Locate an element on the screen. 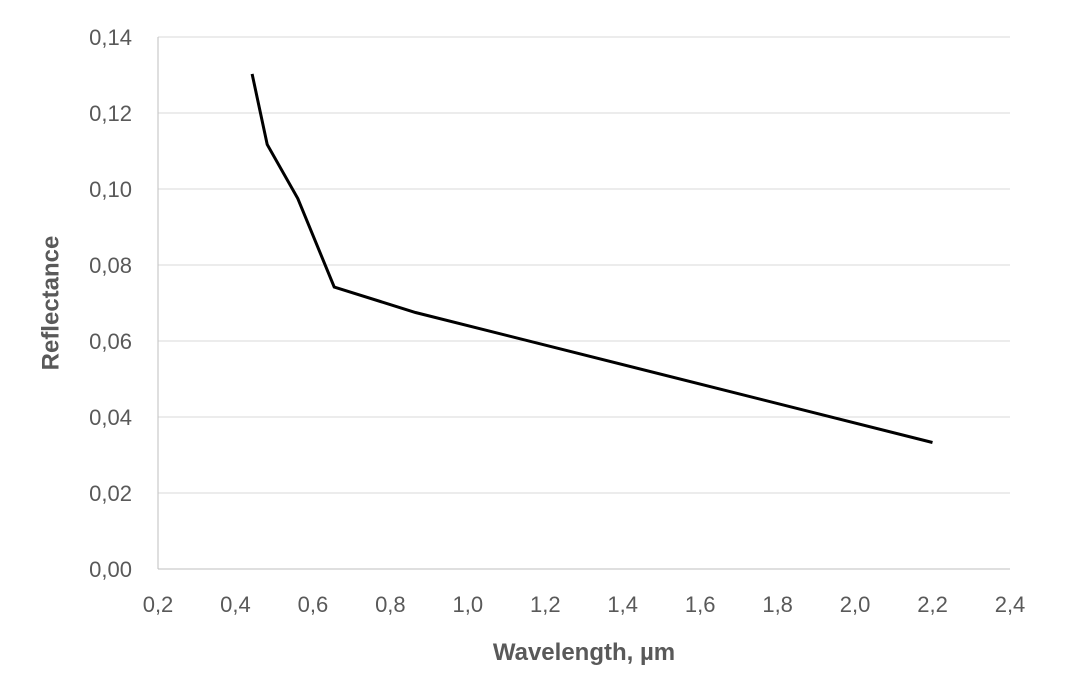 The height and width of the screenshot is (682, 1065). x-tick-label: 1,6 is located at coordinates (700, 604).